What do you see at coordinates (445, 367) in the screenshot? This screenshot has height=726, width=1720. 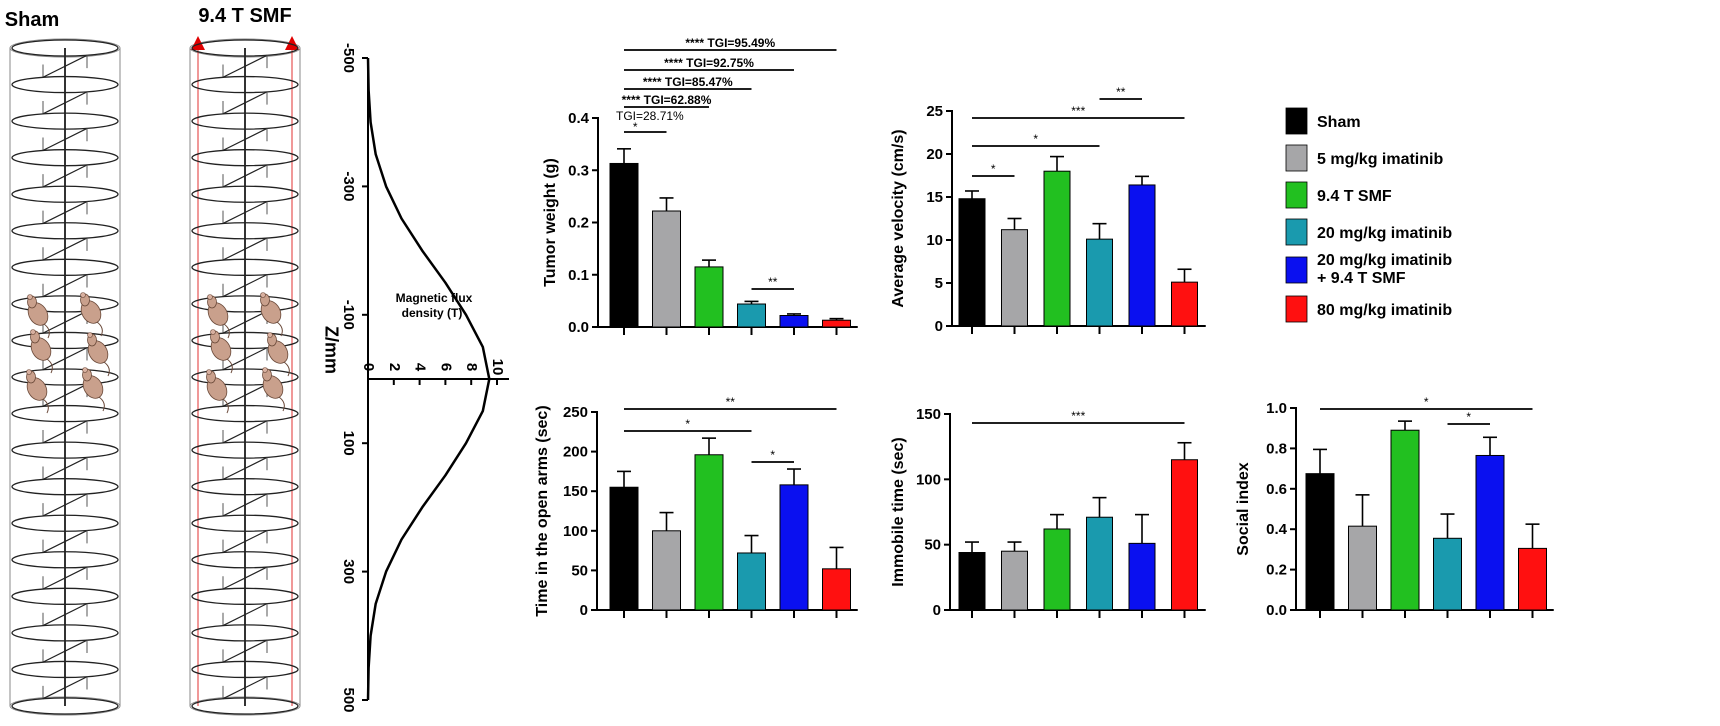 I see `flux-b-tick-label: 6` at bounding box center [445, 367].